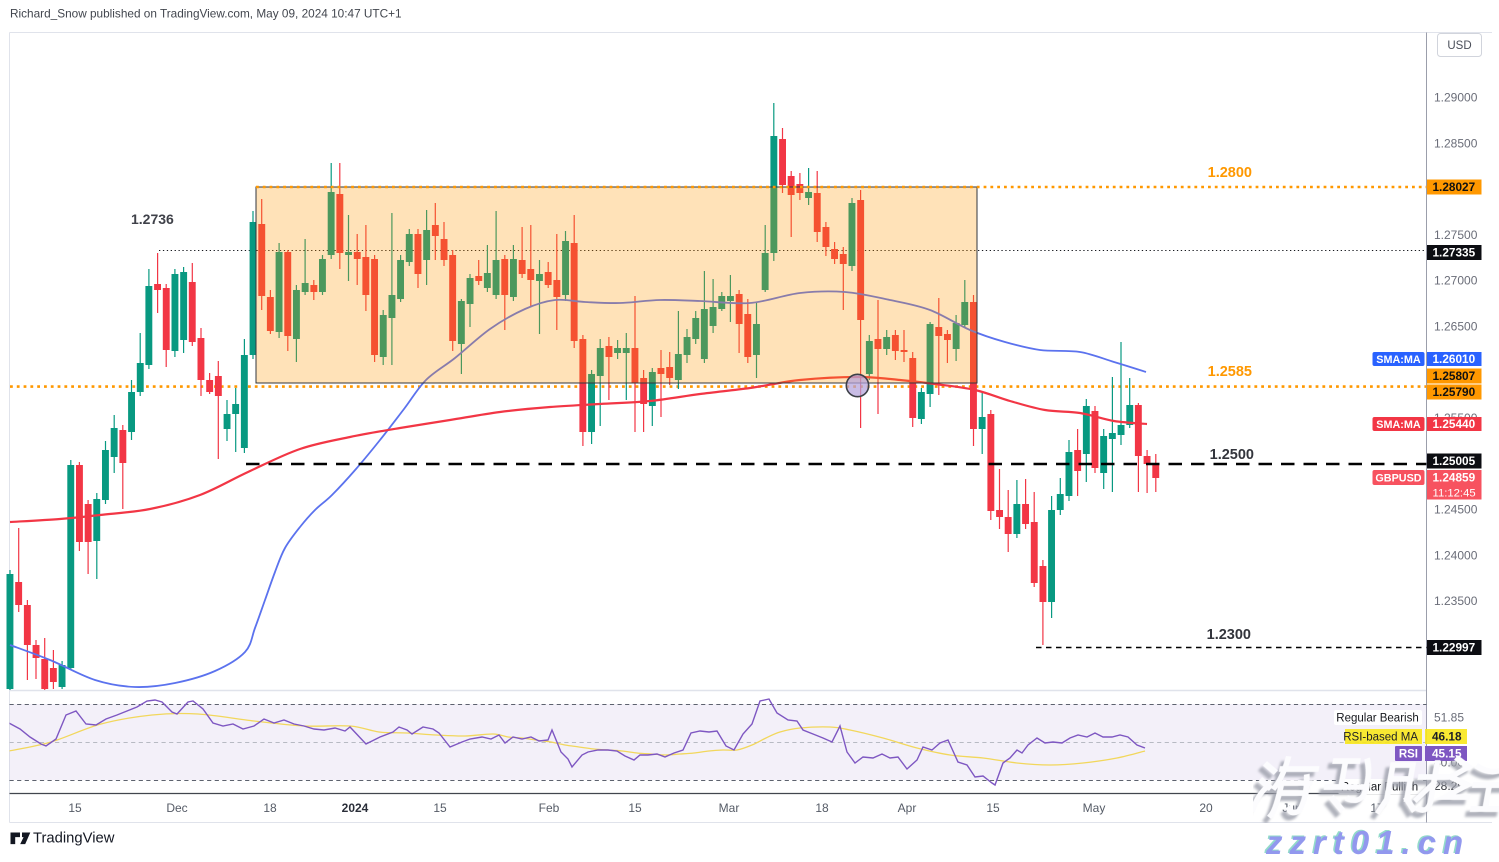 The width and height of the screenshot is (1499, 862). What do you see at coordinates (1456, 601) in the screenshot?
I see `svg-text: 1.23500` at bounding box center [1456, 601].